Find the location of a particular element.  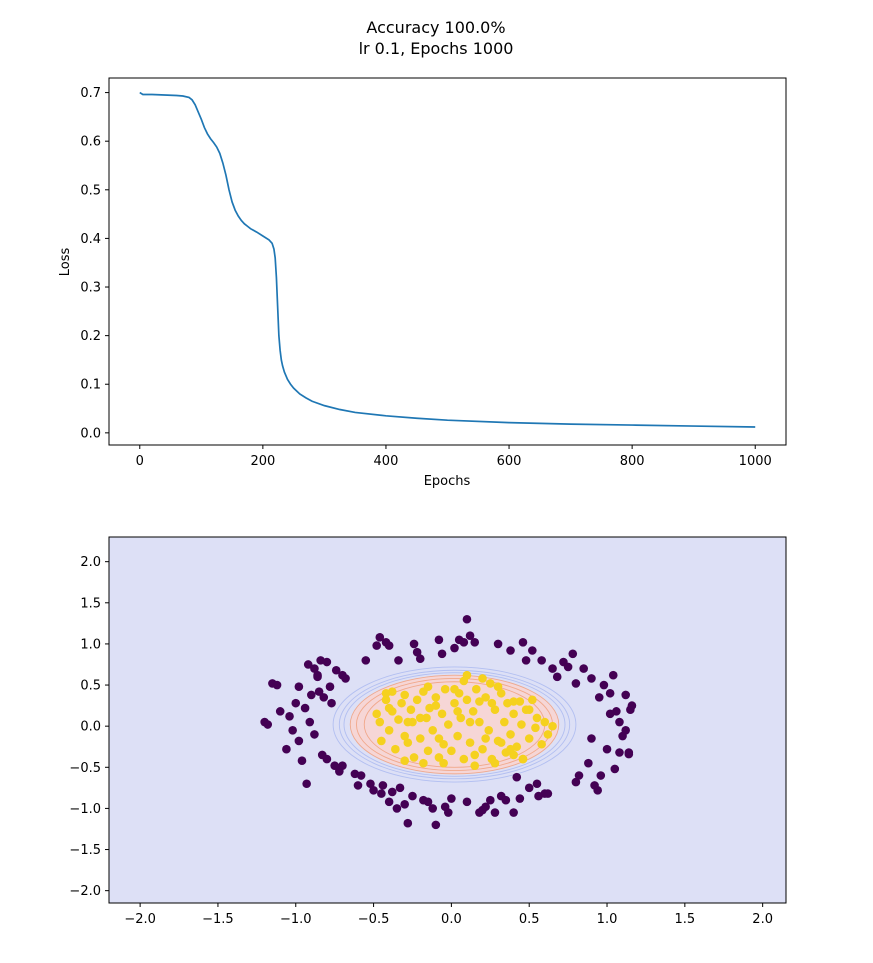

boundary-y-tick-label: −1.5 is located at coordinates (85, 850).